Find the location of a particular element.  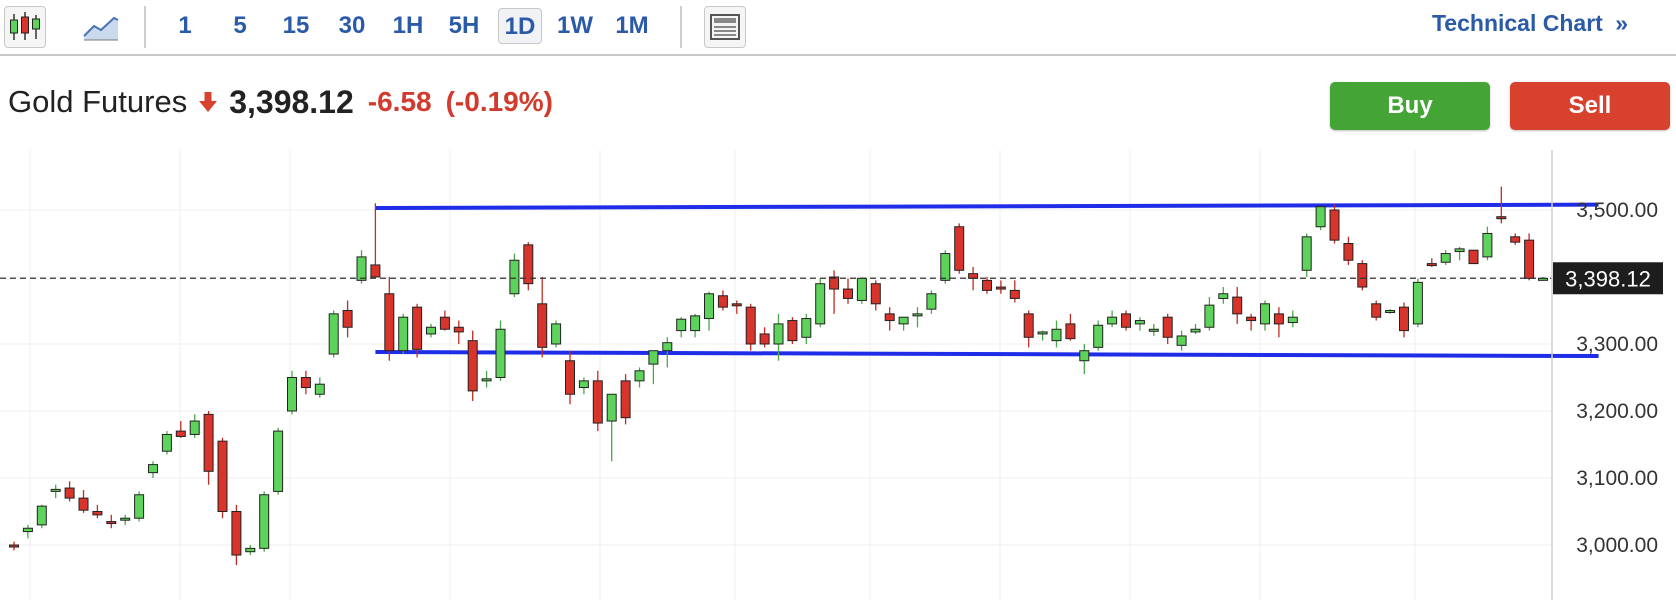

period-1m: 1M is located at coordinates (632, 25).